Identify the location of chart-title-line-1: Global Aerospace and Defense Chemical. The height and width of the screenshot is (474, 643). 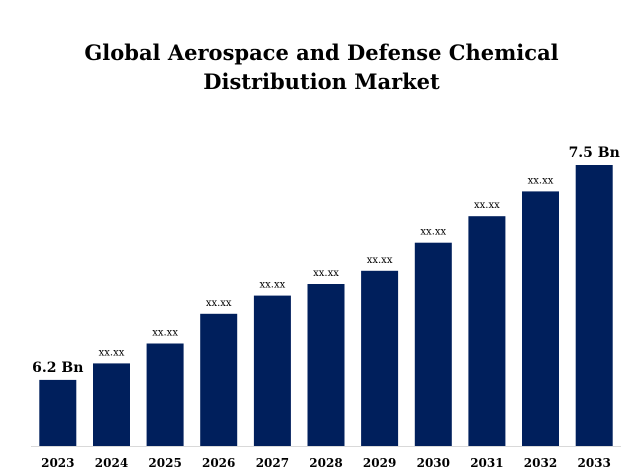
(321, 52).